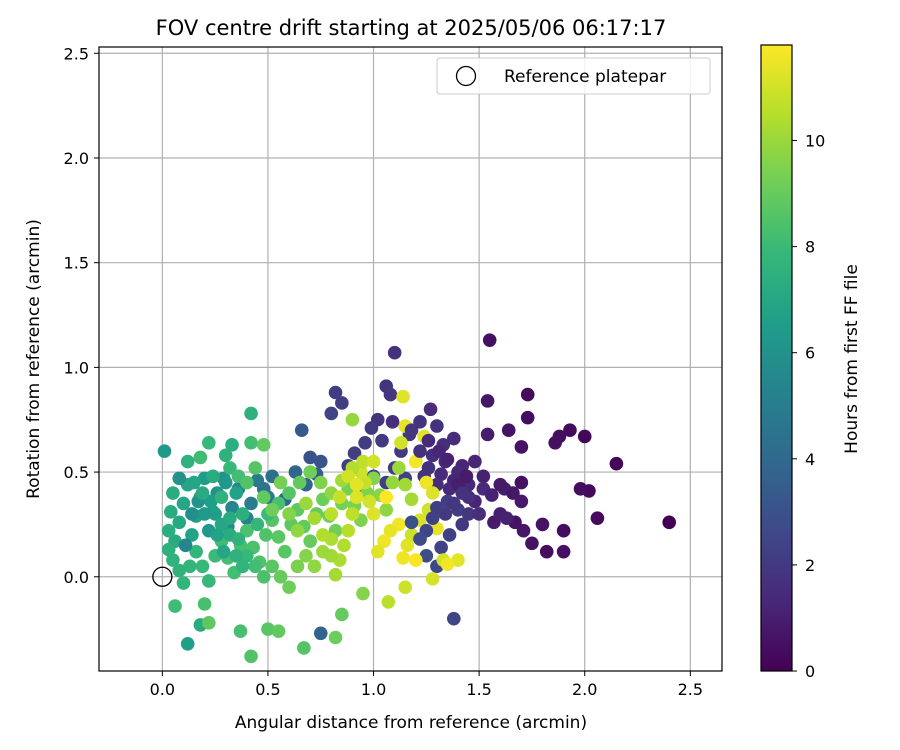 The height and width of the screenshot is (750, 900). What do you see at coordinates (810, 353) in the screenshot?
I see `colorbar-tick-label: 6` at bounding box center [810, 353].